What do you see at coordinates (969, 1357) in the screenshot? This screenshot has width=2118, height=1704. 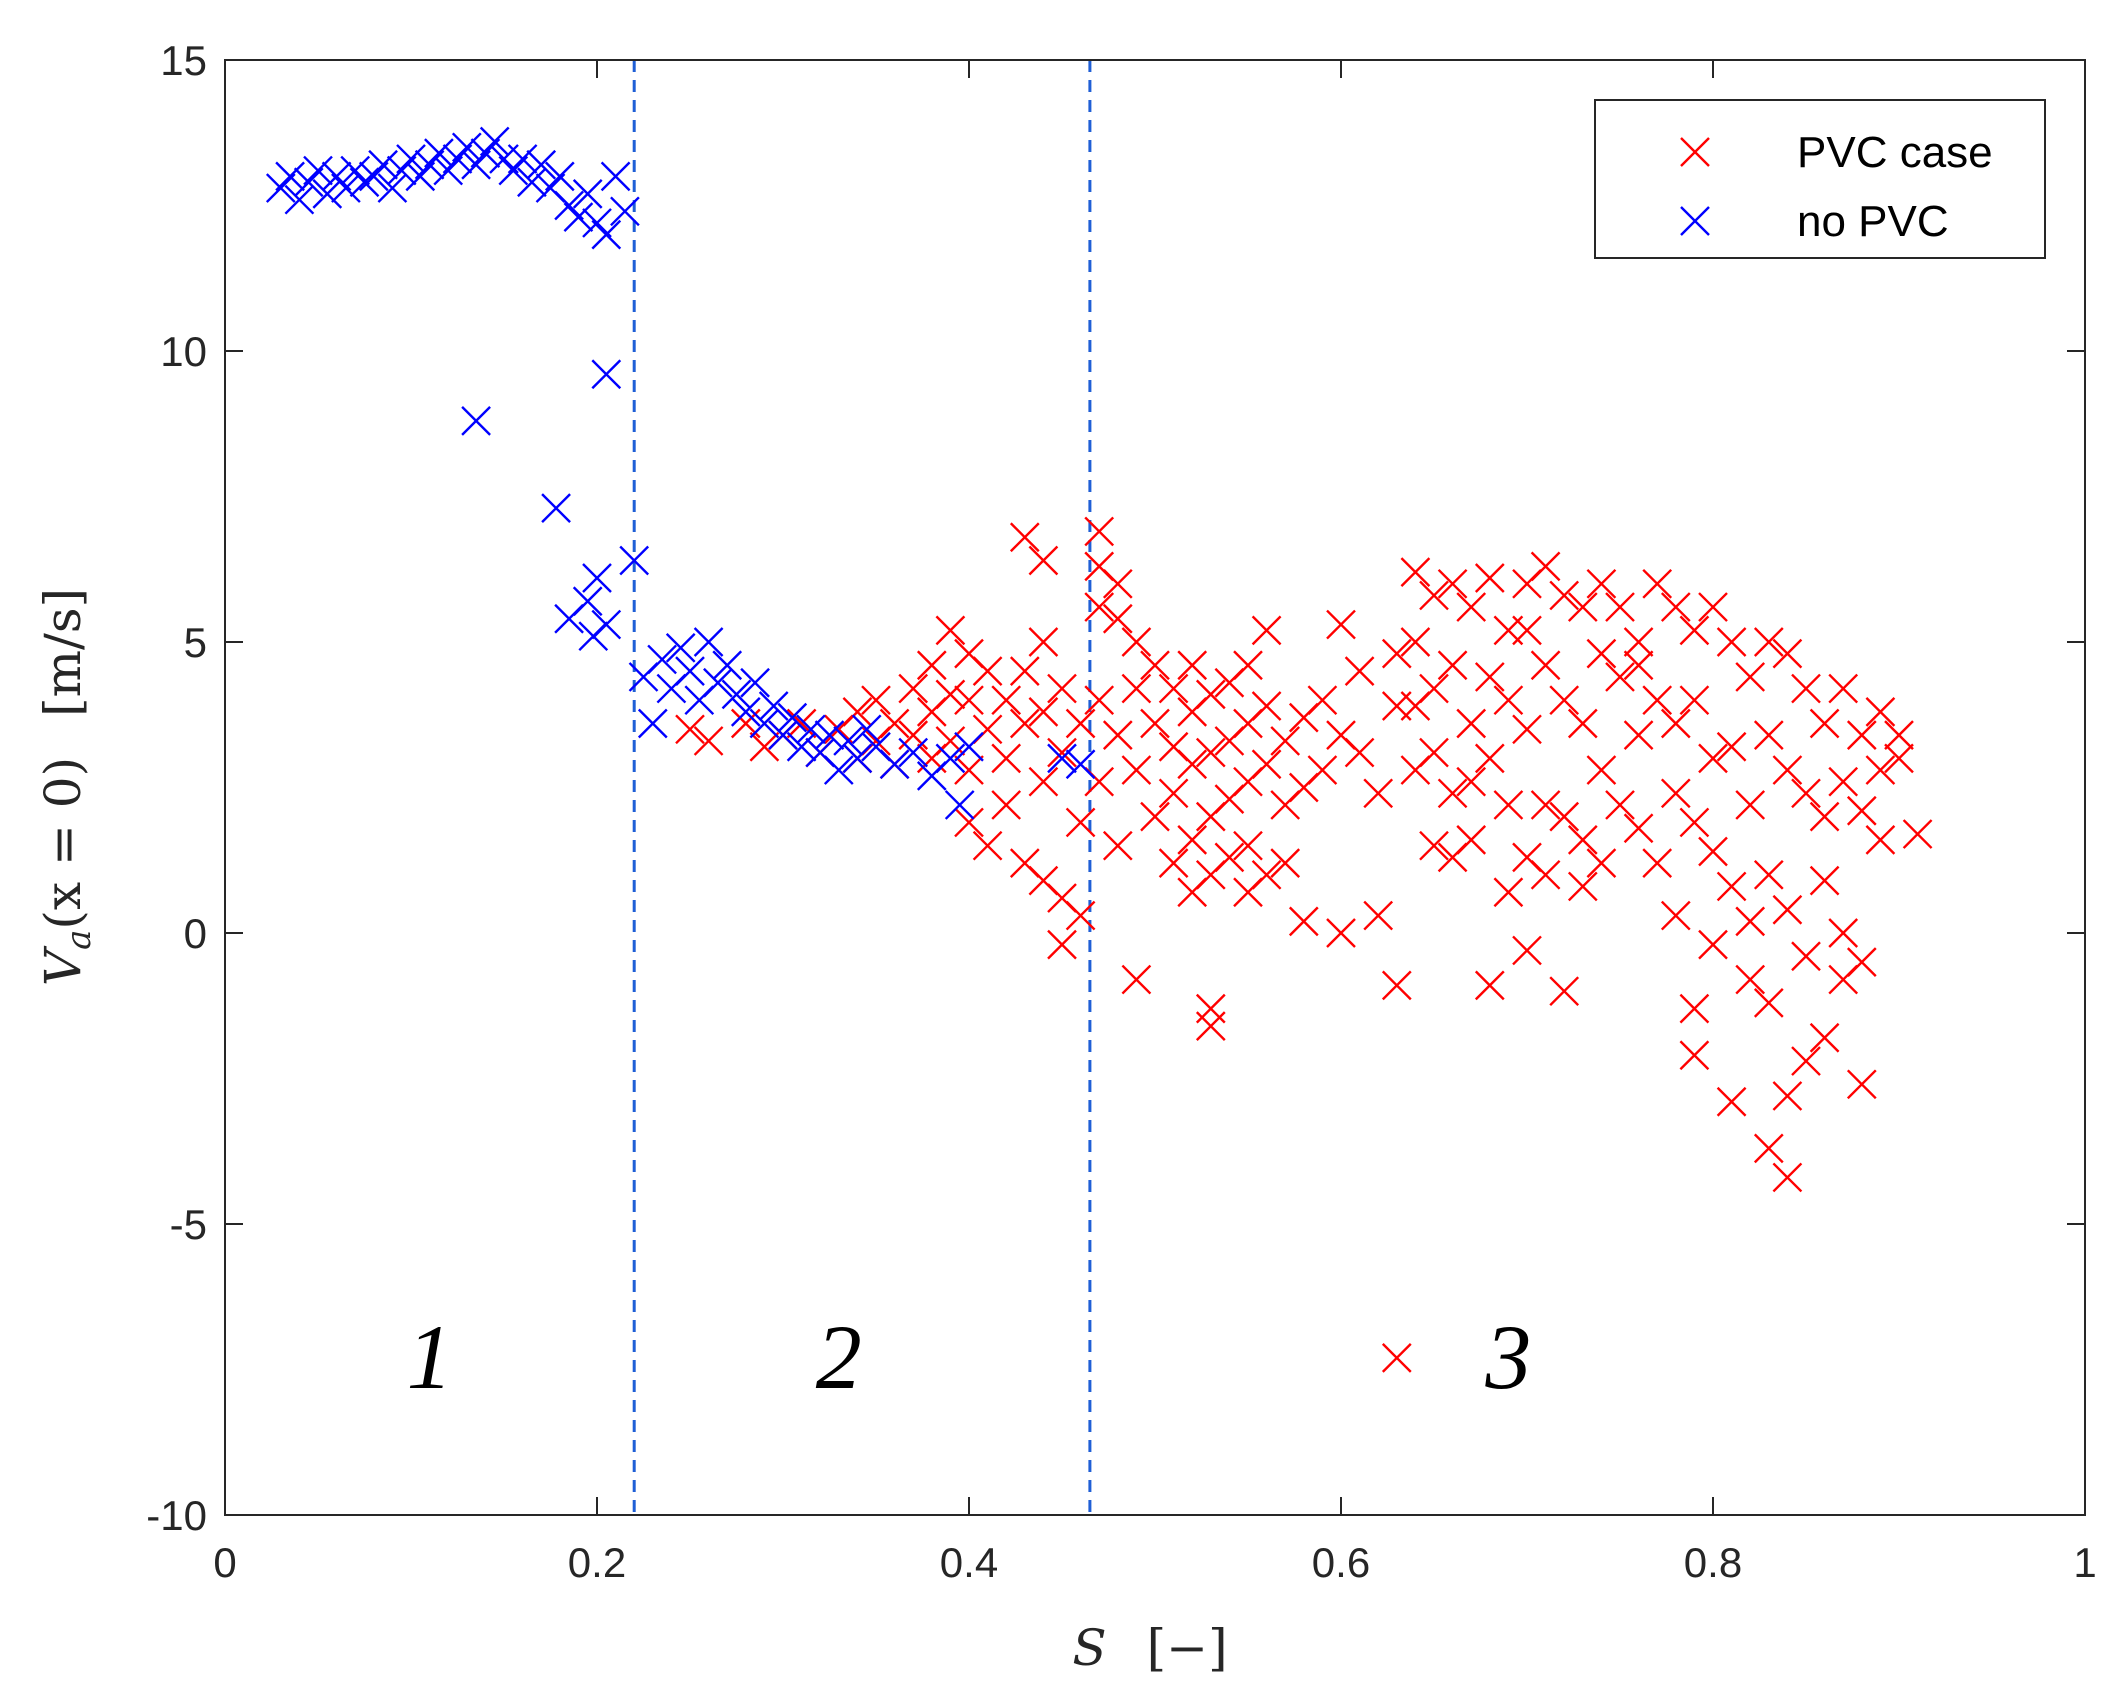 I see `region-labels: 1 2 3` at bounding box center [969, 1357].